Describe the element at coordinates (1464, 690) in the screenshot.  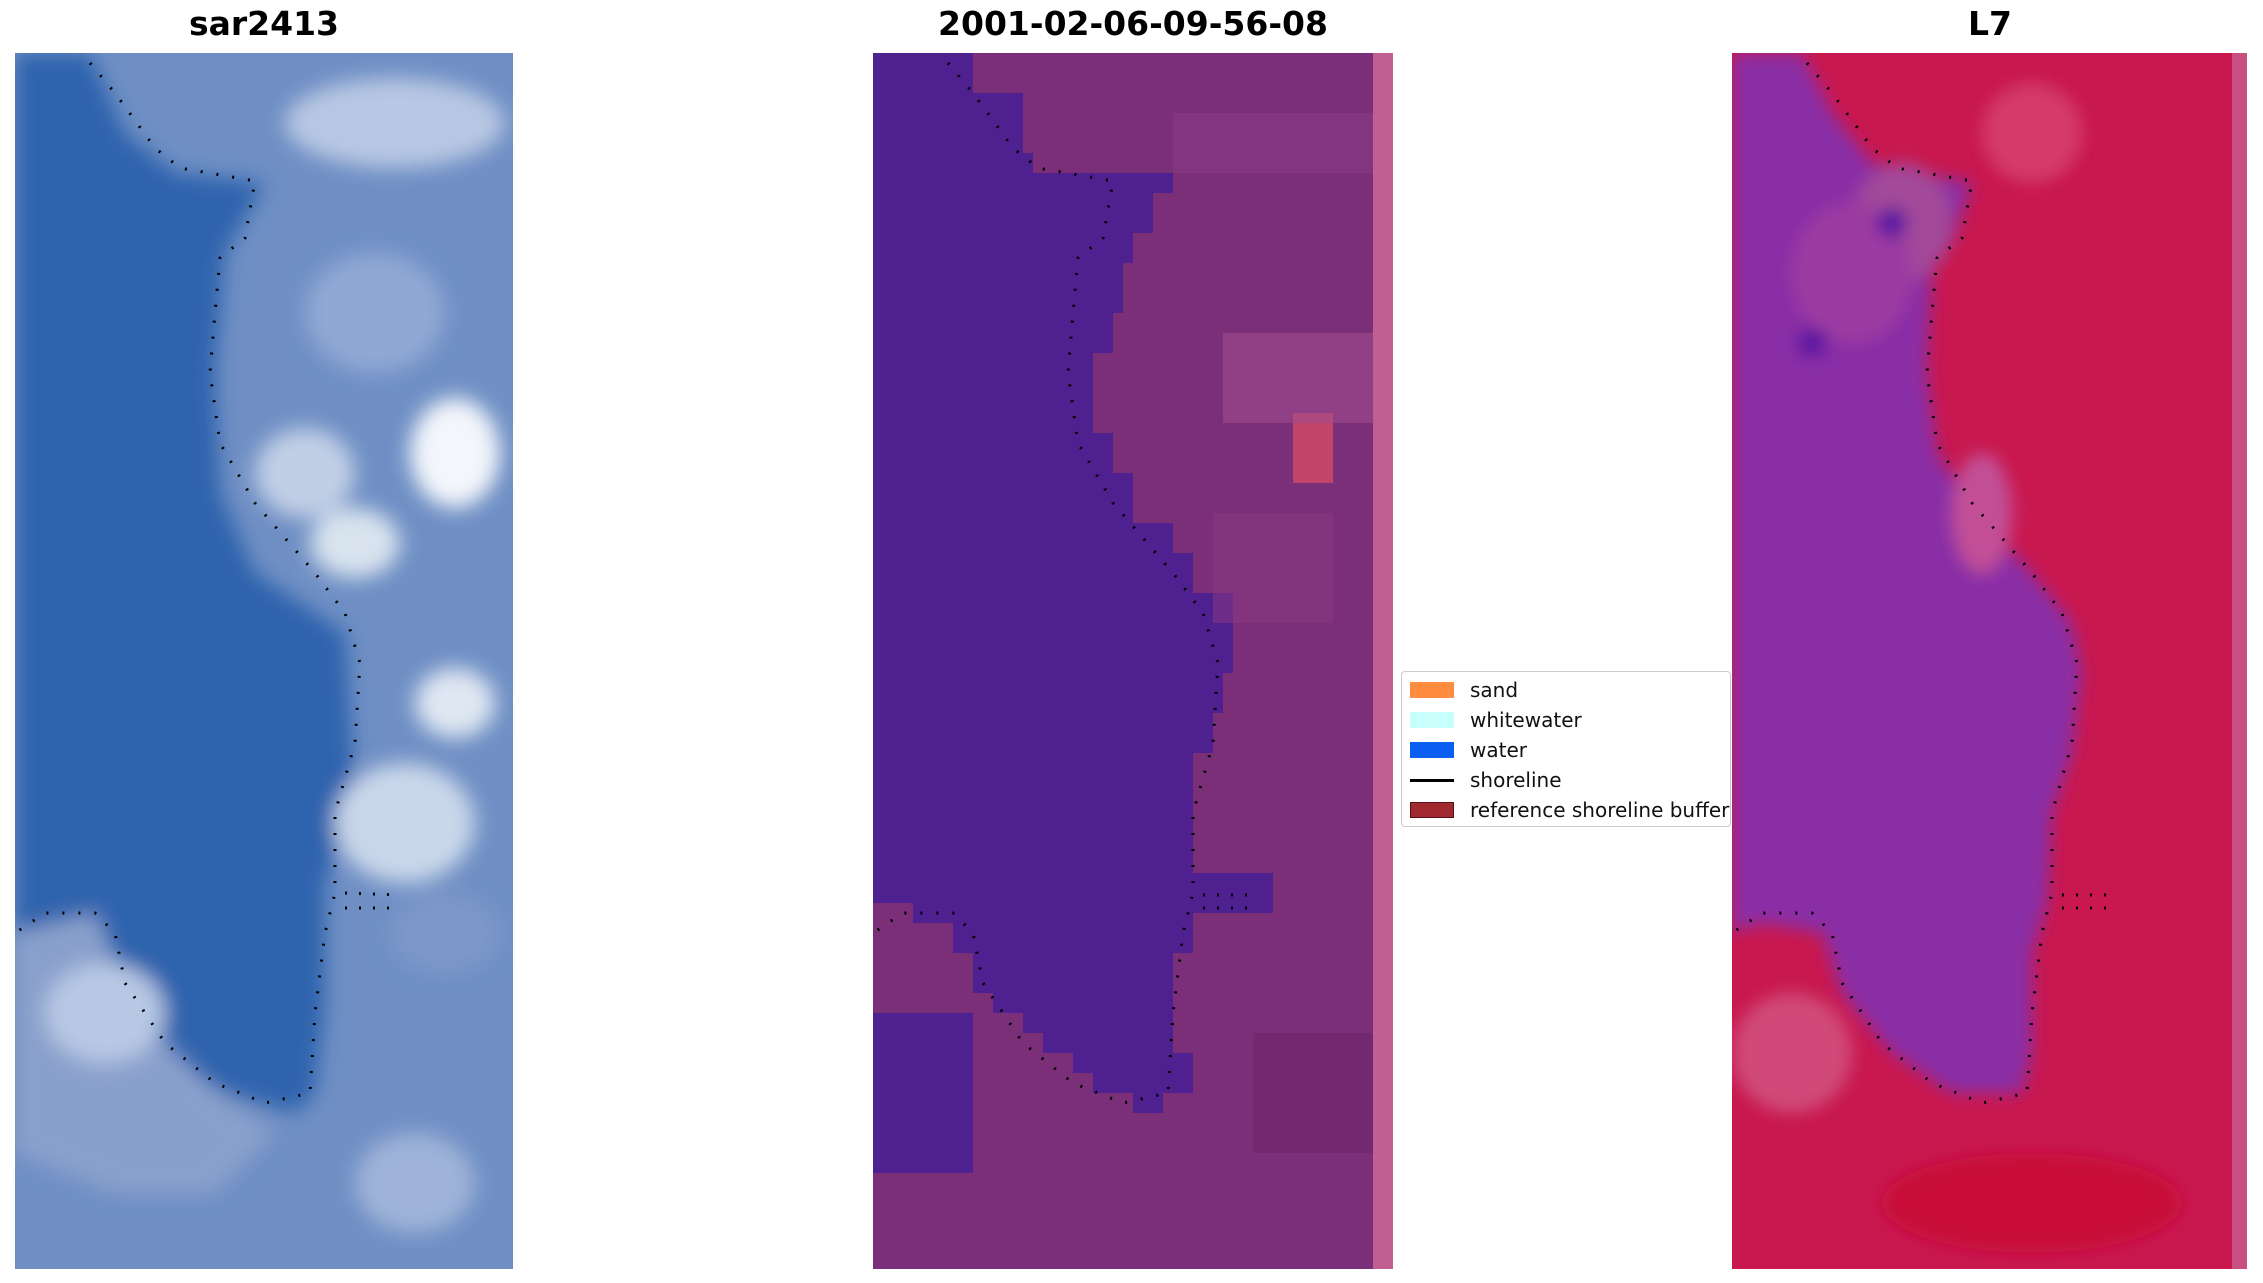
I see `legend-item-sand: sand` at that location.